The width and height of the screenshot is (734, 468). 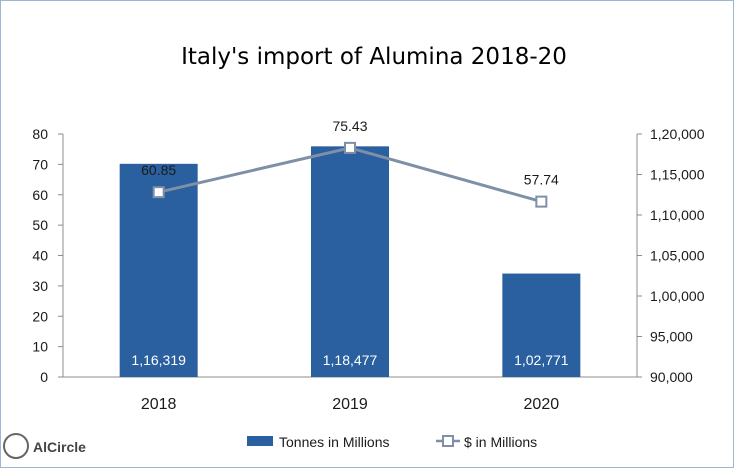 What do you see at coordinates (40, 164) in the screenshot?
I see `left-tick-label: 70` at bounding box center [40, 164].